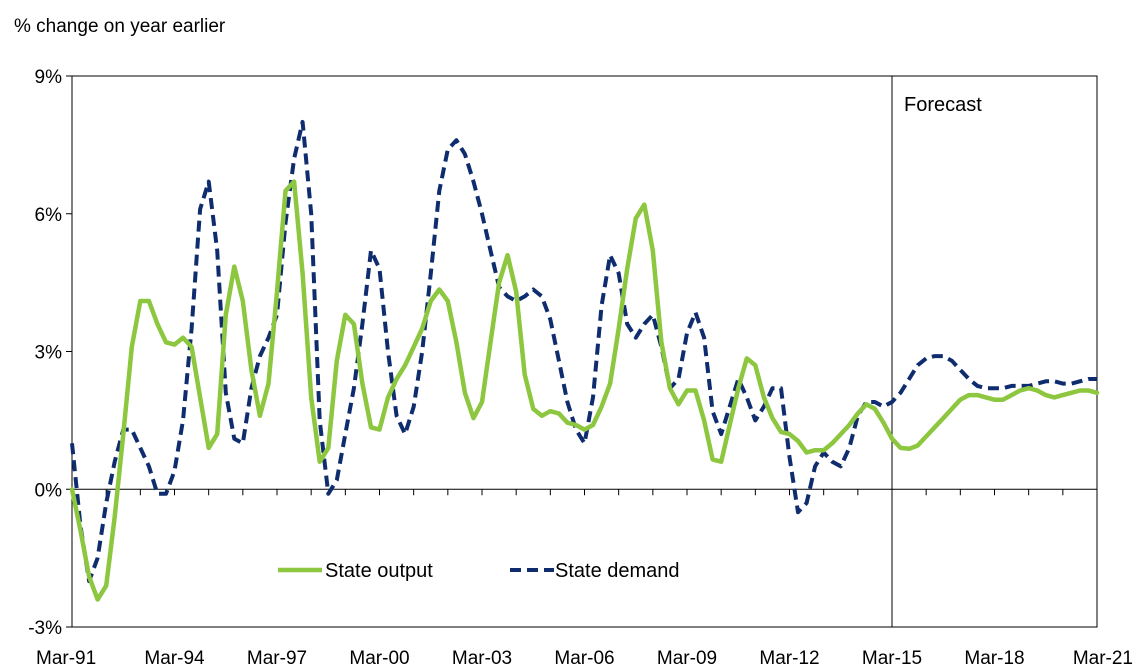  I want to click on x-tick-label: Mar-09, so click(687, 658).